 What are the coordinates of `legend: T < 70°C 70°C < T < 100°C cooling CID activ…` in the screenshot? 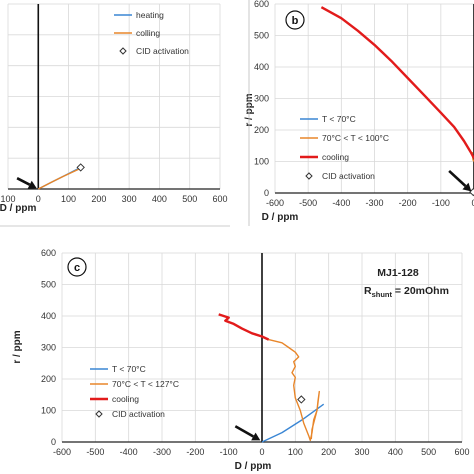 It's located at (344, 147).